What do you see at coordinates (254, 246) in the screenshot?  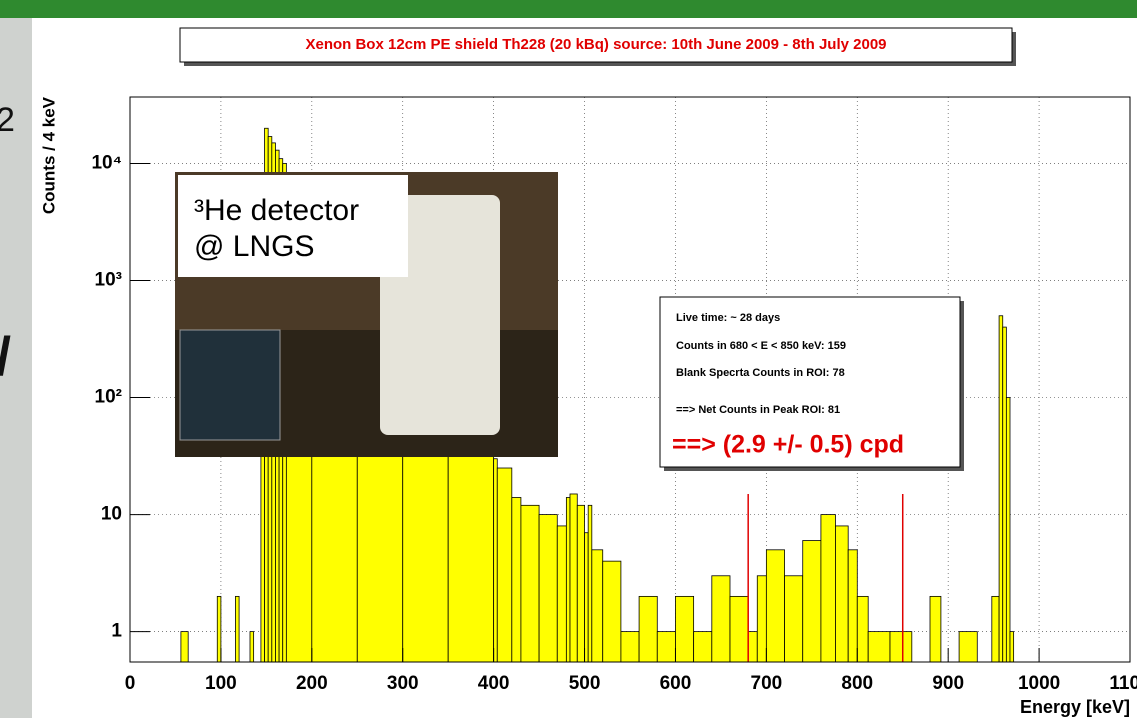 I see `photo-caption: @ LNGS` at bounding box center [254, 246].